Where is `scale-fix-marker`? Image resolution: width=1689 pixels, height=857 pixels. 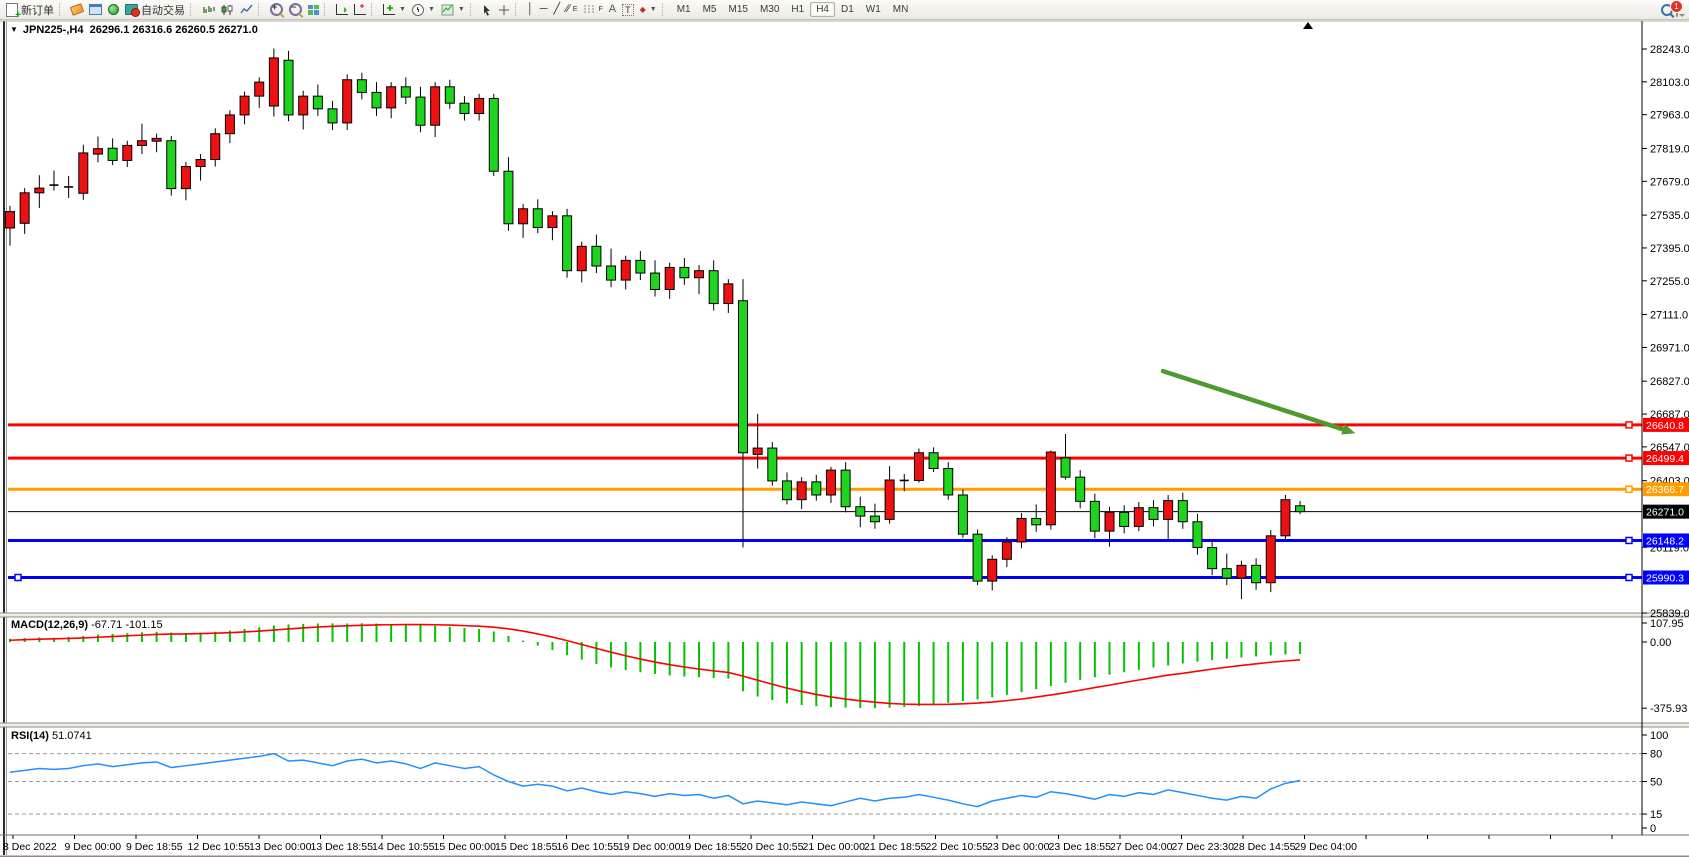 scale-fix-marker is located at coordinates (1308, 25).